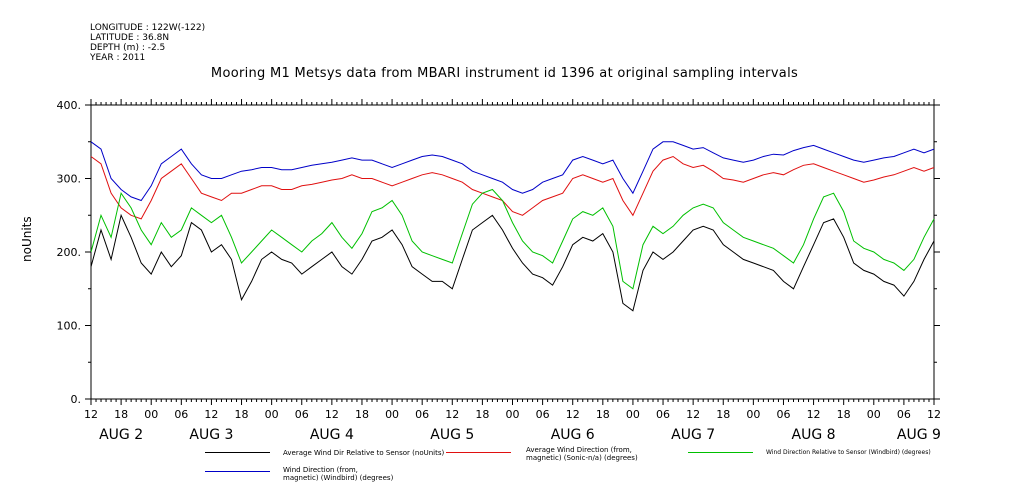 The image size is (1009, 504). What do you see at coordinates (69, 326) in the screenshot?
I see `y-tick-label-1: 100.` at bounding box center [69, 326].